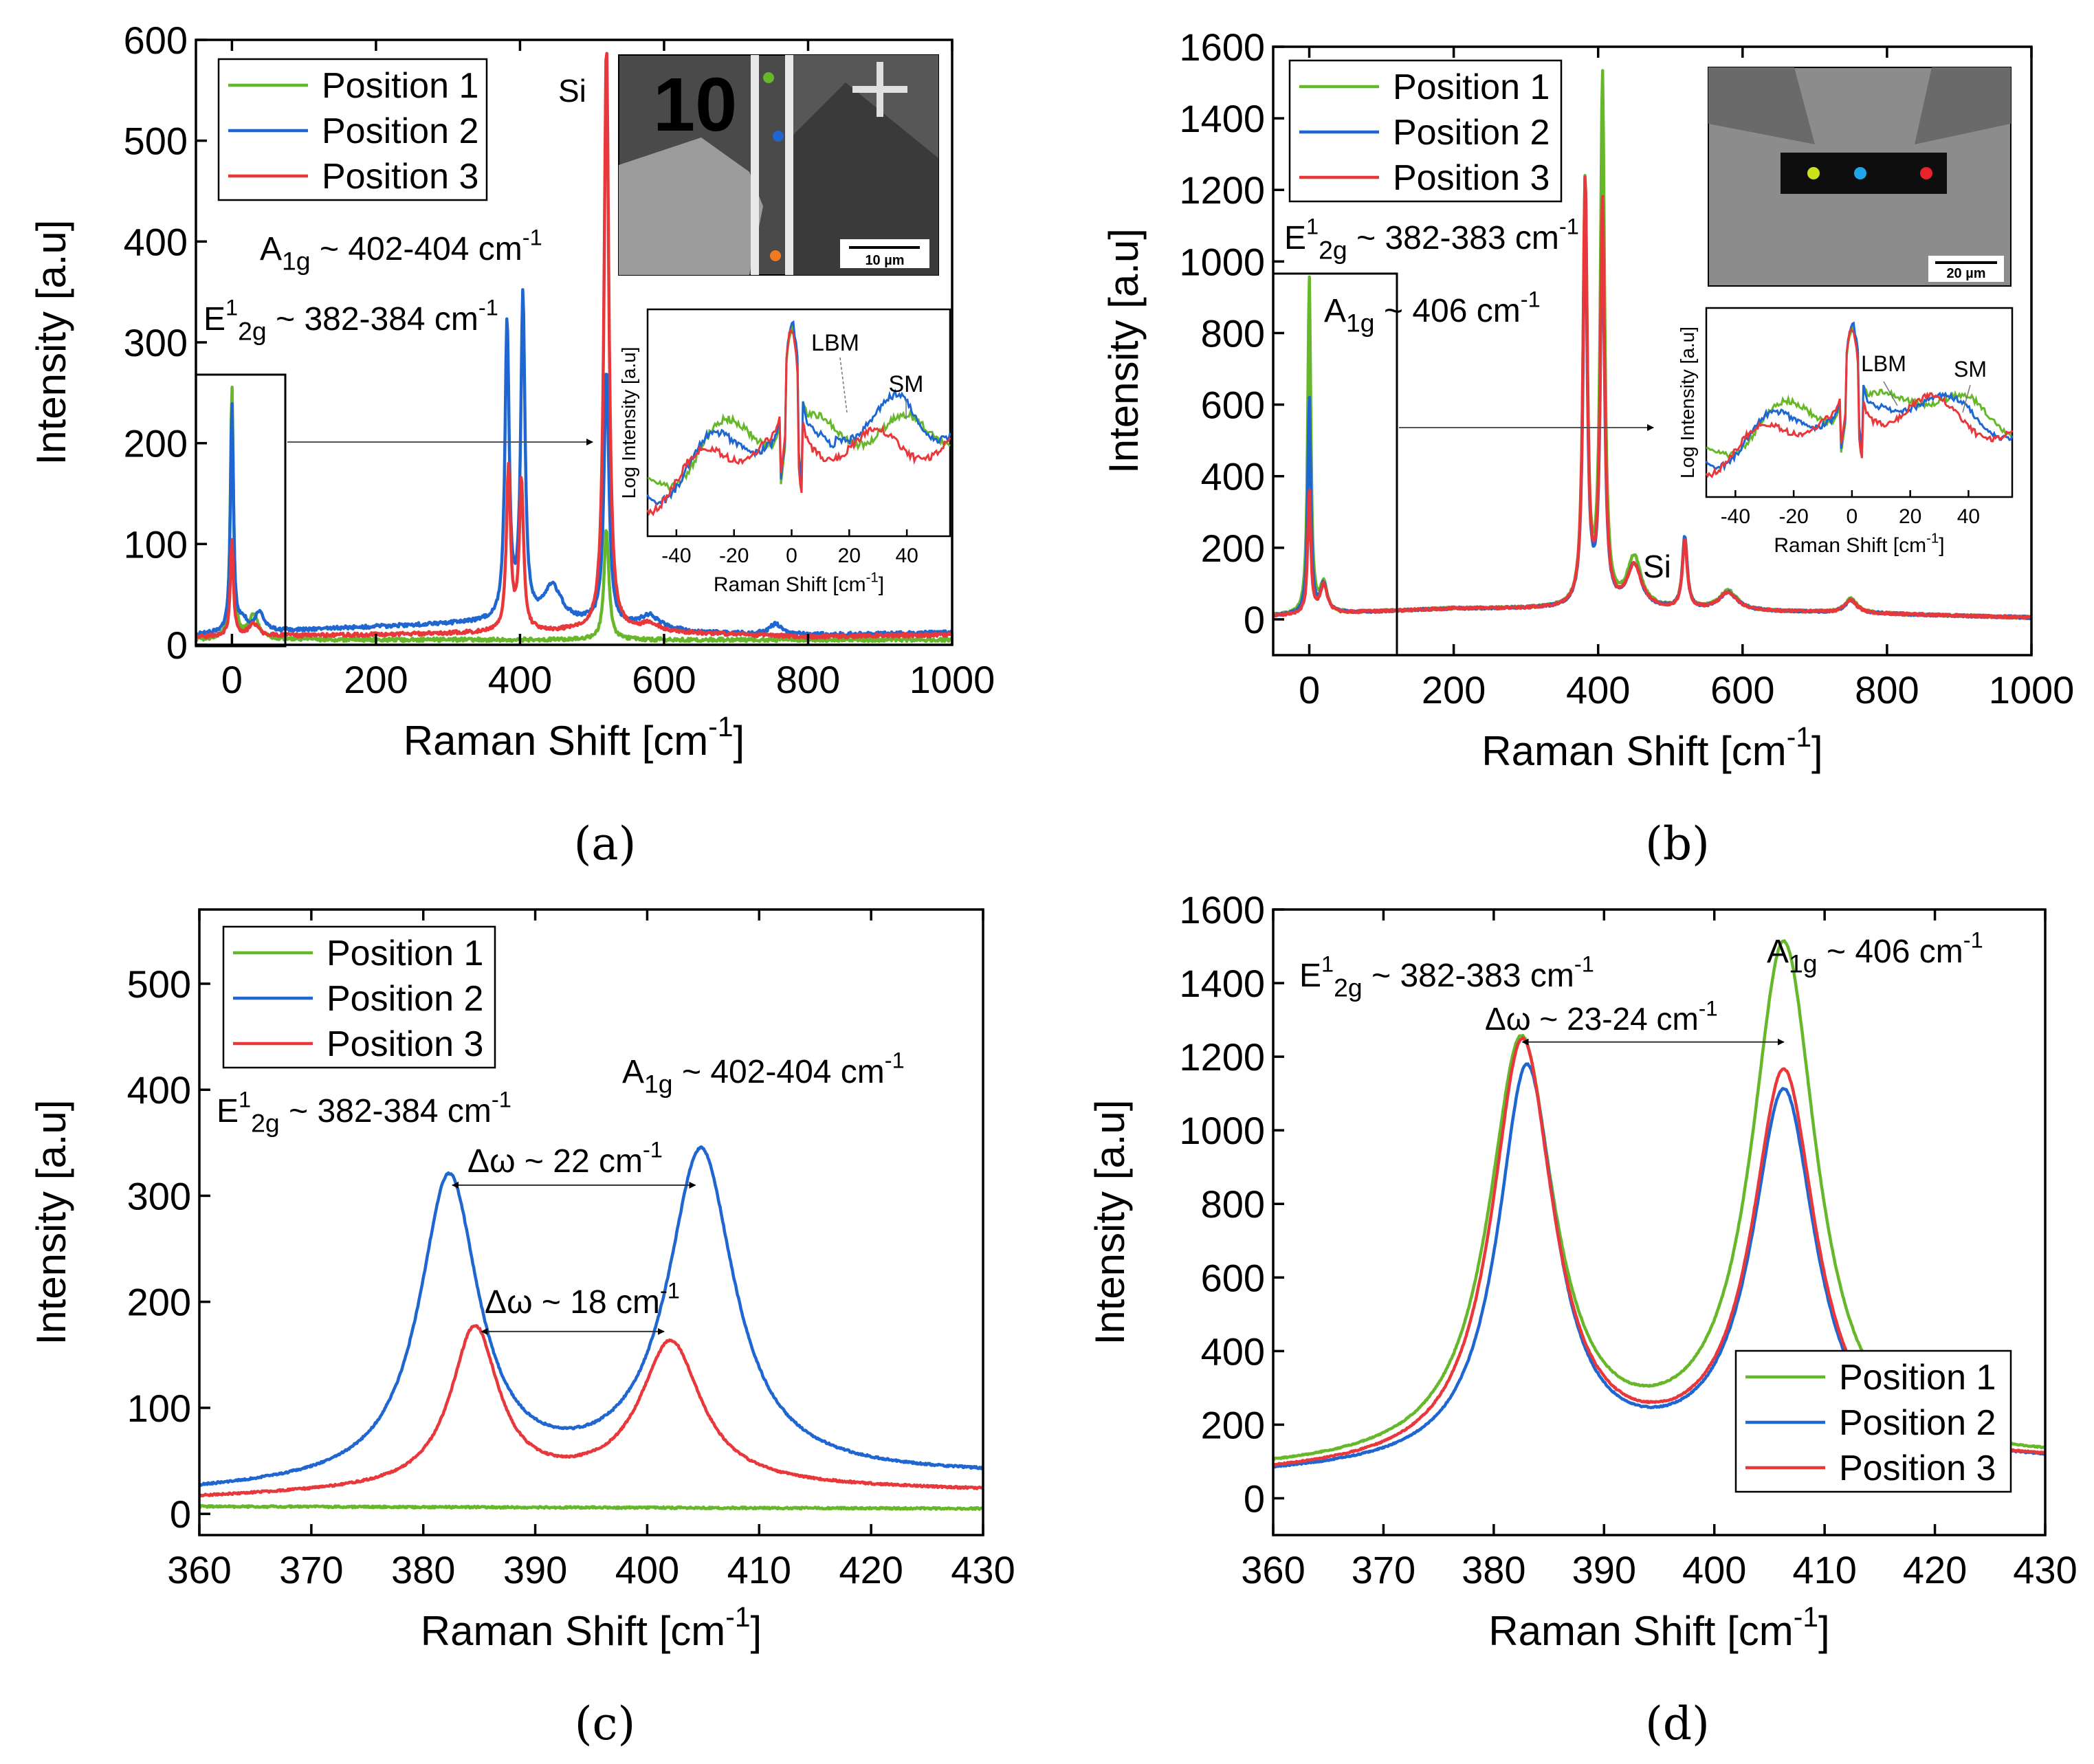  I want to click on y-tick-label: 1400, so click(1222, 984).